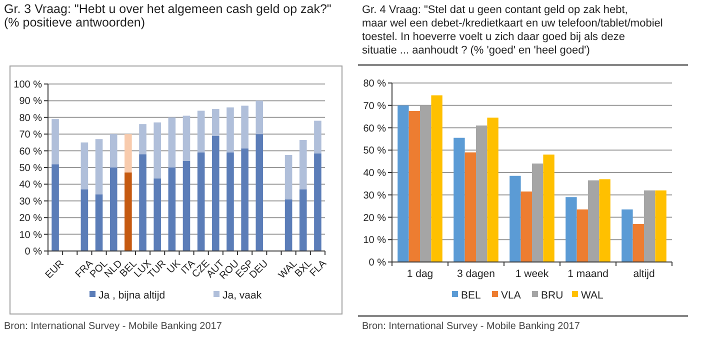 This screenshot has height=347, width=702. Describe the element at coordinates (168, 16) in the screenshot. I see `chart-title: Gr. 3 Vraag: "Hebt u over het algemeen cash geld op zak?" (% positieve antwoorden)` at that location.